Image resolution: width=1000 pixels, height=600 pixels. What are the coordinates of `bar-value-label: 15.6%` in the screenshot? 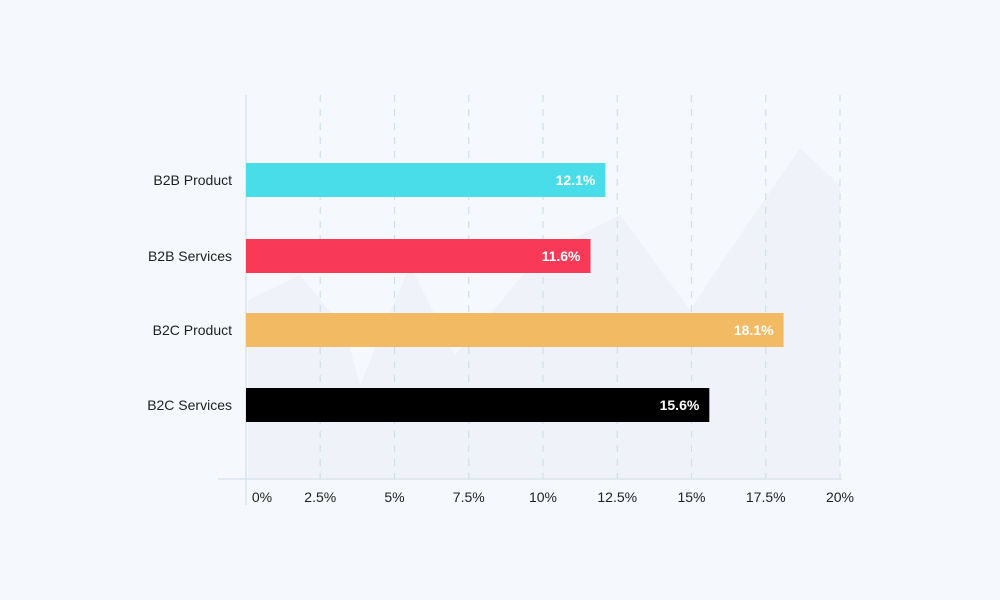 It's located at (680, 405).